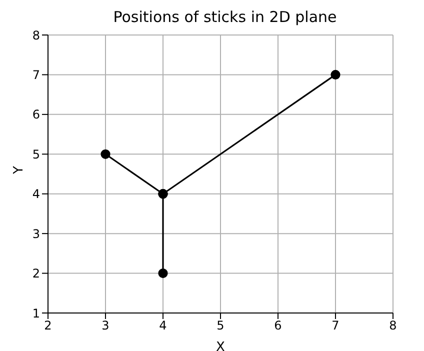 This screenshot has height=351, width=424. Describe the element at coordinates (36, 35) in the screenshot. I see `y-tick-label: 8` at that location.